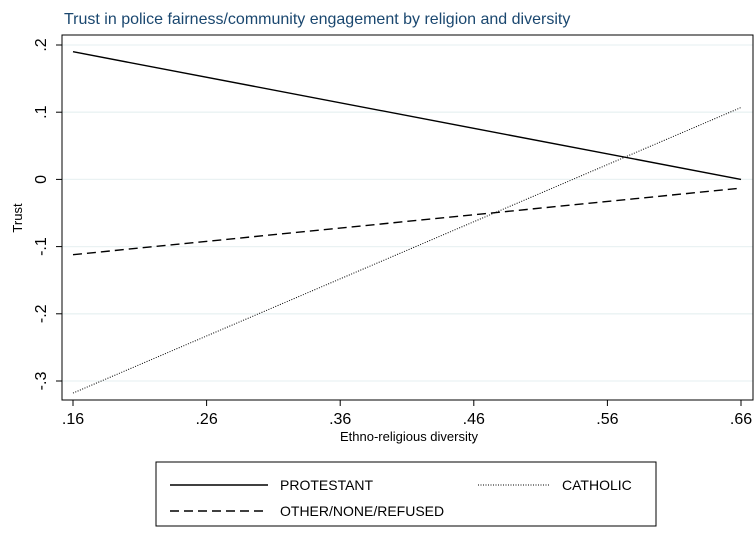 Image resolution: width=755 pixels, height=534 pixels. What do you see at coordinates (41, 111) in the screenshot?
I see `y-tick-label: .1` at bounding box center [41, 111].